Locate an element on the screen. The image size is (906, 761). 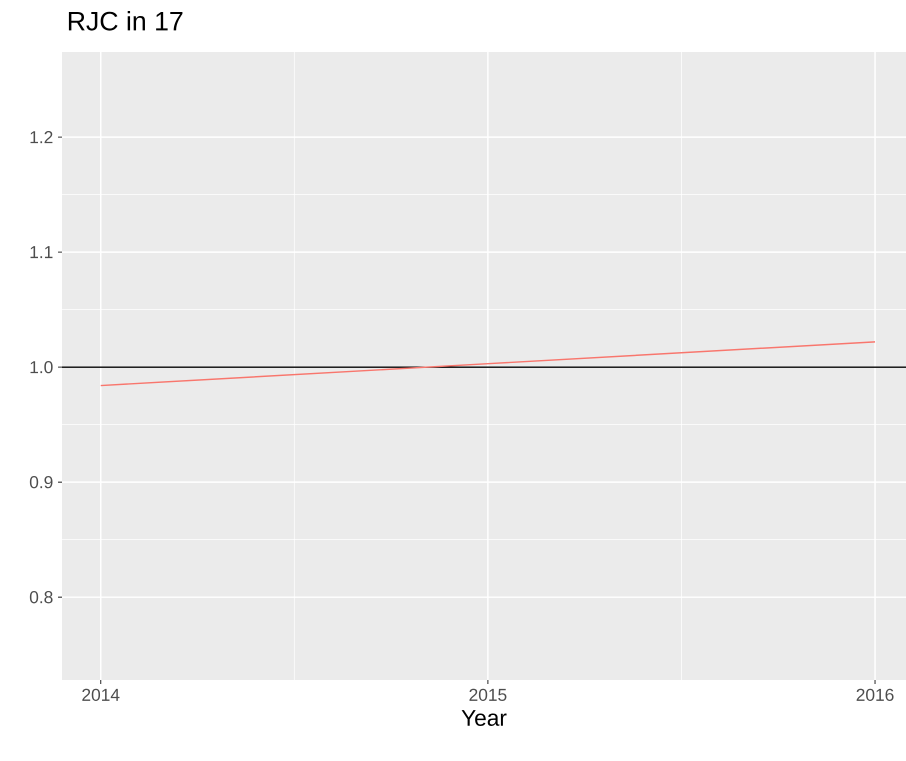
x-axis-title: Year is located at coordinates (484, 718).